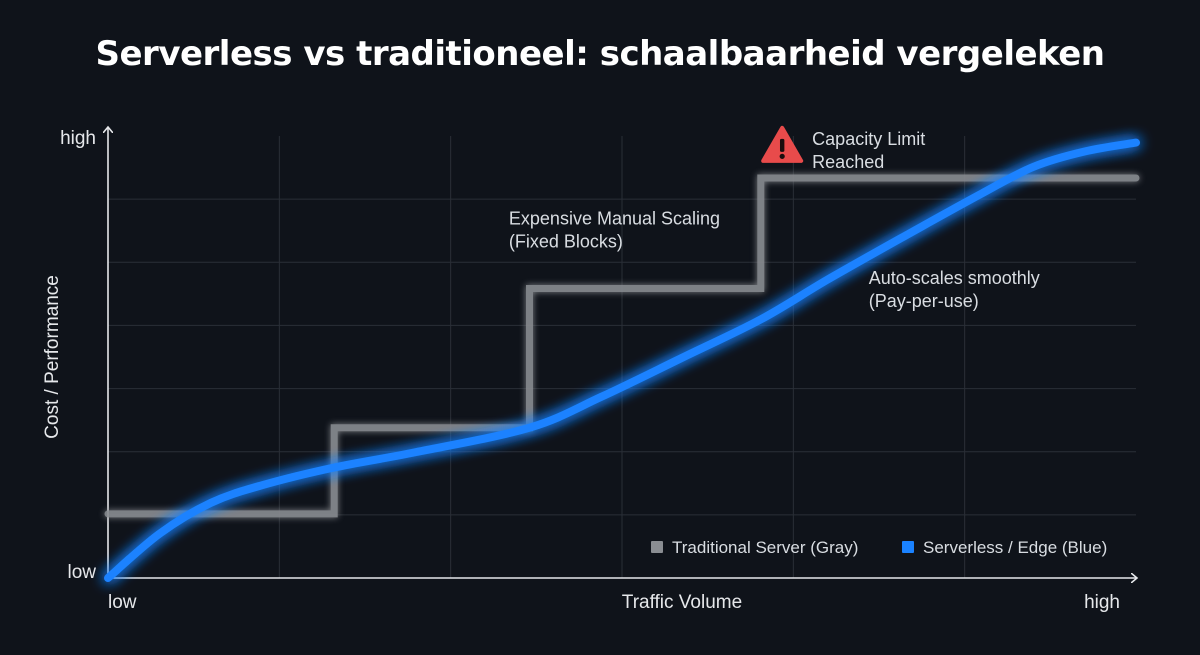 Image resolution: width=1200 pixels, height=655 pixels. Describe the element at coordinates (868, 150) in the screenshot. I see `annotation-capacity-limit: Capacity Limit Reached` at that location.